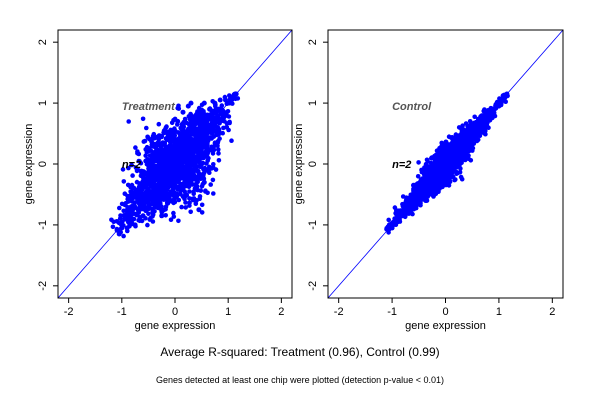 Image resolution: width=600 pixels, height=400 pixels. What do you see at coordinates (69, 312) in the screenshot?
I see `panel-left-x-tick-label: -2` at bounding box center [69, 312].